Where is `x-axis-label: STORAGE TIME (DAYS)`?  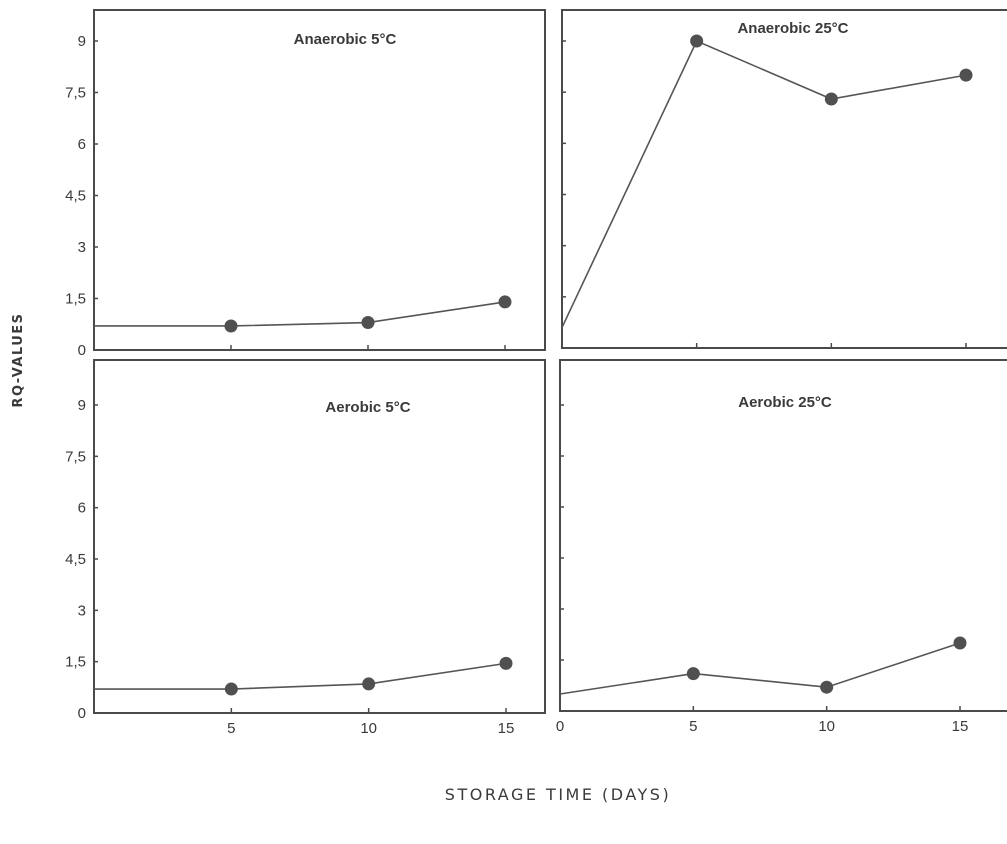 x-axis-label: STORAGE TIME (DAYS) is located at coordinates (558, 794).